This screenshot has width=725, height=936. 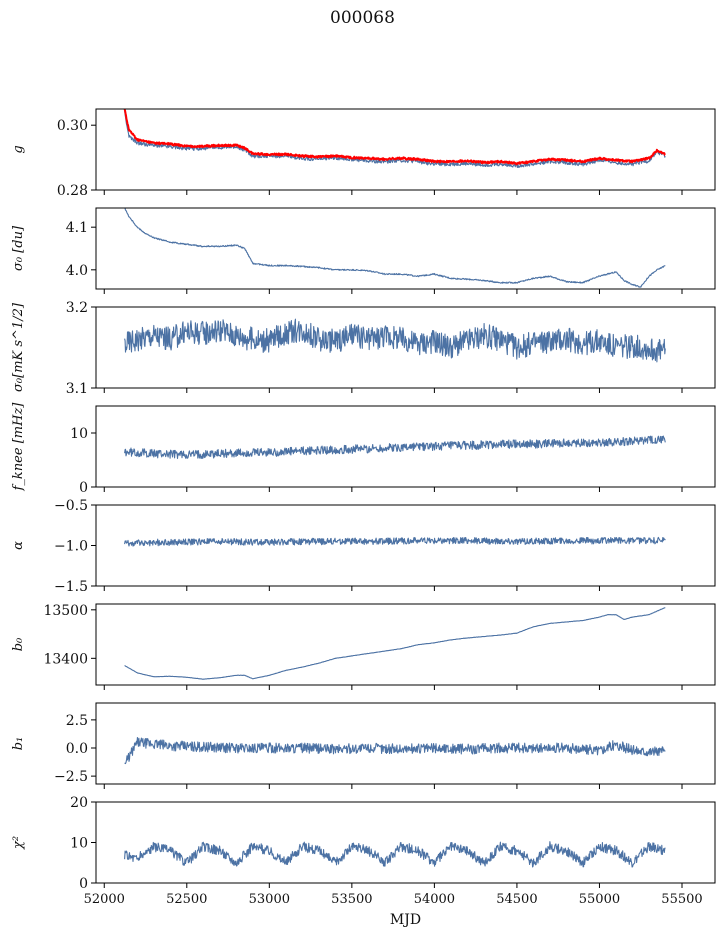 I want to click on panel-2: 4.0 4.1 σ₀ [du], so click(x=363, y=250).